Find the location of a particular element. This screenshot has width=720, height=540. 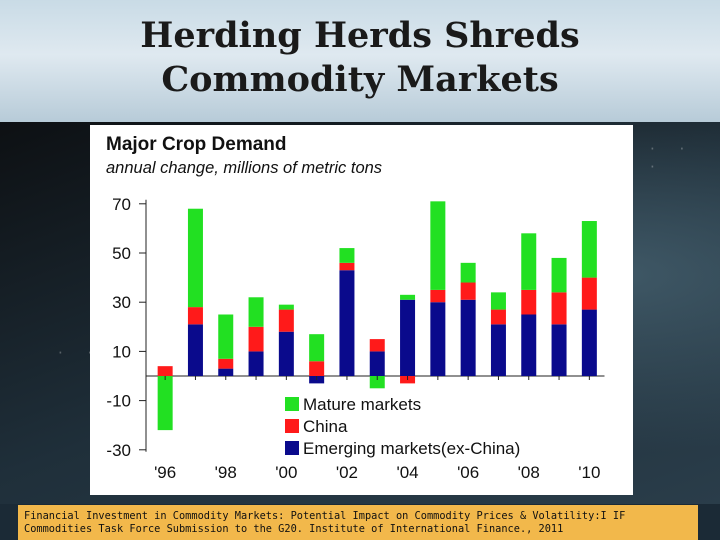

y-tick-label: 70 is located at coordinates (121, 204).